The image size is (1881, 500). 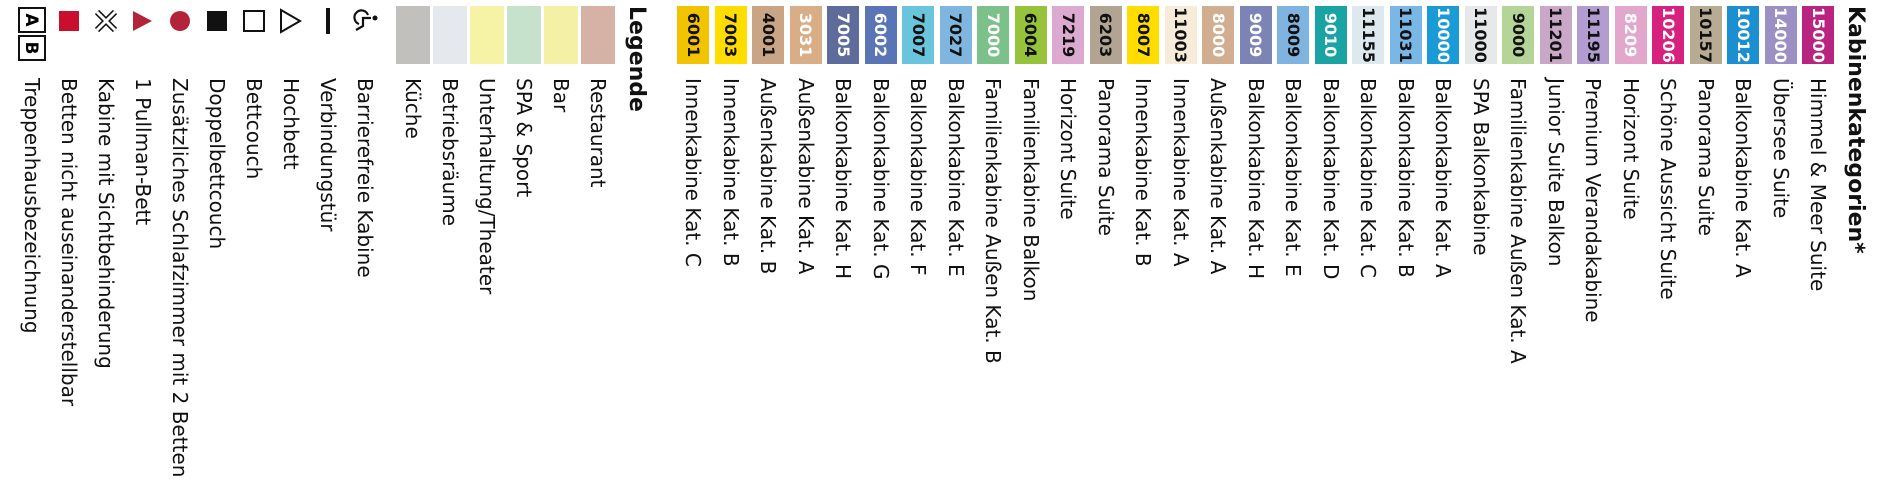 I want to click on category-badge: 11003, so click(x=1180, y=35).